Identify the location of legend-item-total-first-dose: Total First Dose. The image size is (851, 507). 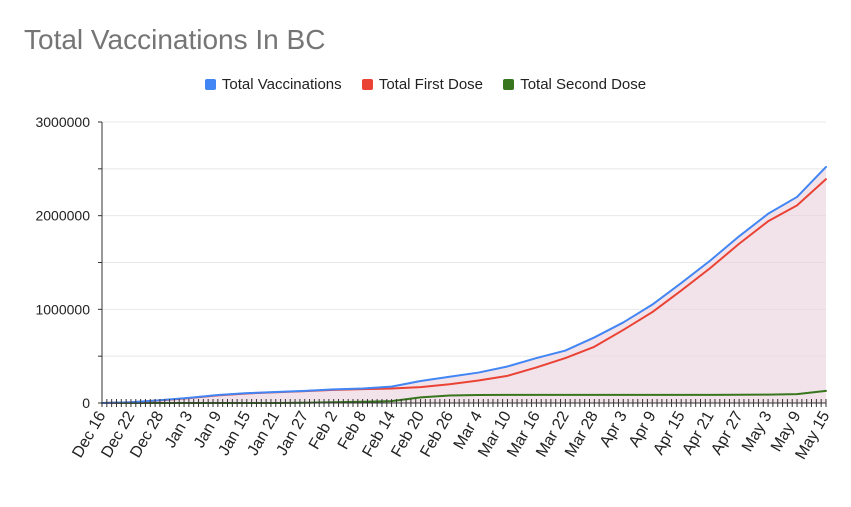
(422, 84).